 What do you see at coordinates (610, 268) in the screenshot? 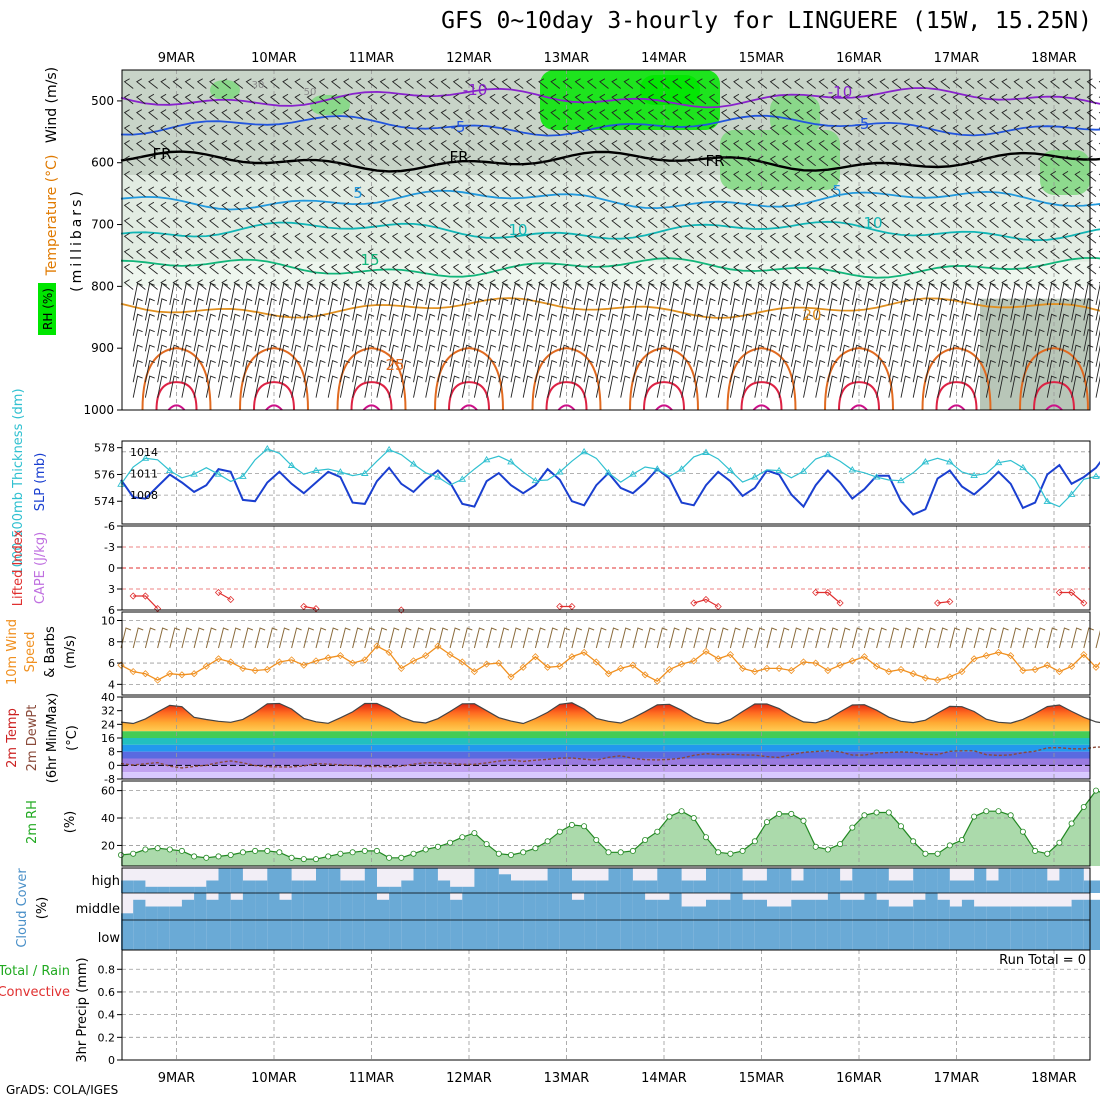
I see `temperature-contour` at bounding box center [610, 268].